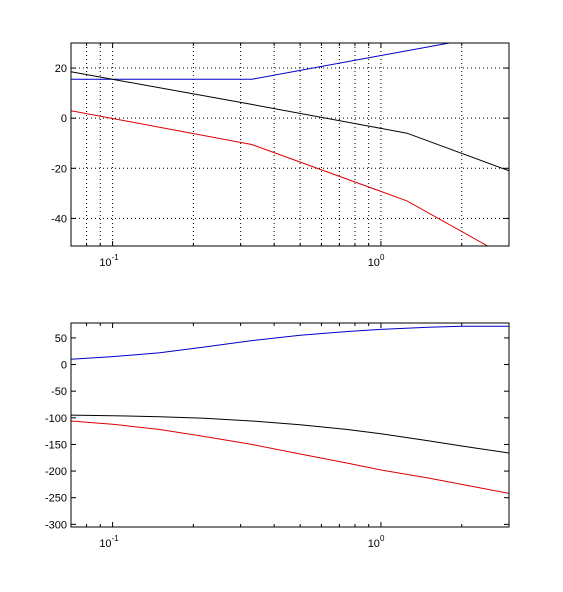  What do you see at coordinates (61, 339) in the screenshot?
I see `y-tick-label: 50` at bounding box center [61, 339].